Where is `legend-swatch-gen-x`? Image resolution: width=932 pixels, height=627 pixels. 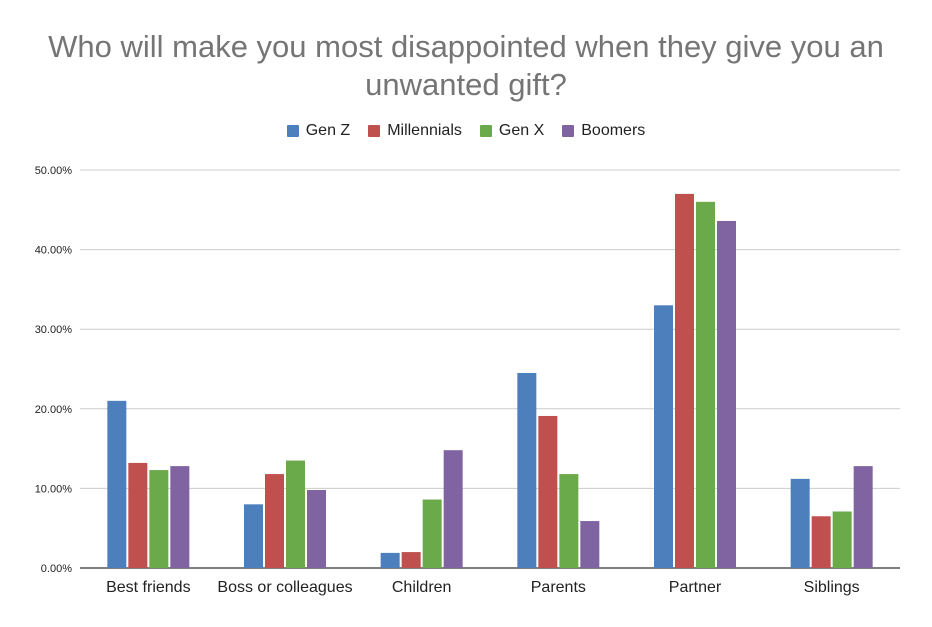 legend-swatch-gen-x is located at coordinates (485, 131).